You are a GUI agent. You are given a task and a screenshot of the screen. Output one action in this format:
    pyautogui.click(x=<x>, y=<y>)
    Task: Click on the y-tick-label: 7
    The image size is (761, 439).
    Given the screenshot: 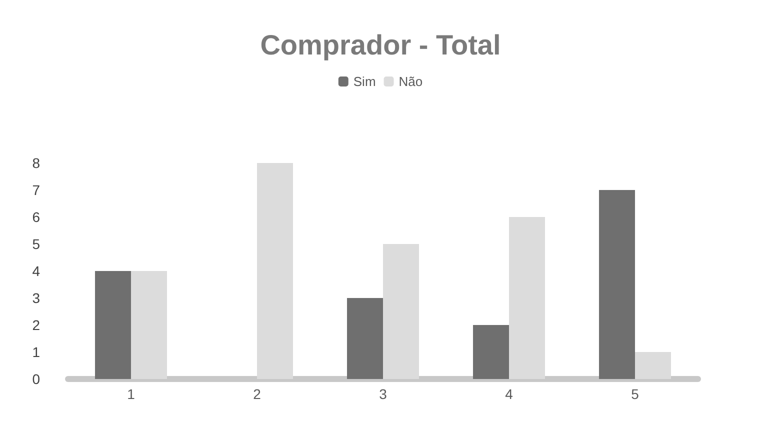 What is the action you would take?
    pyautogui.click(x=36, y=190)
    